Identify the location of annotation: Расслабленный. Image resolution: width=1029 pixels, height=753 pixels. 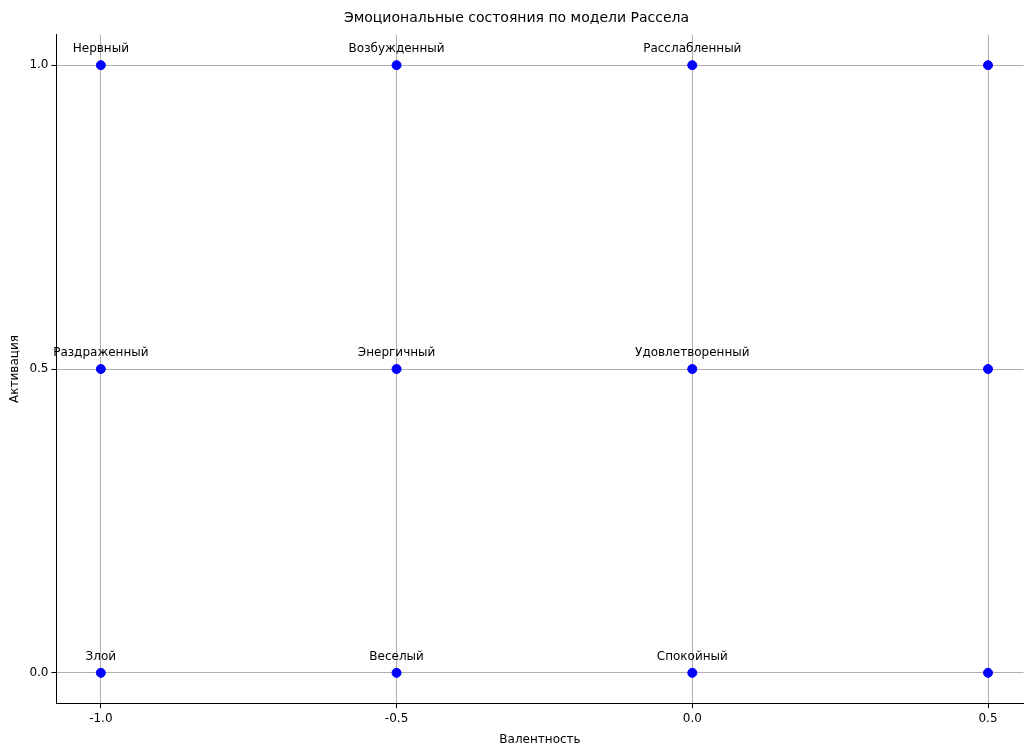
(692, 48).